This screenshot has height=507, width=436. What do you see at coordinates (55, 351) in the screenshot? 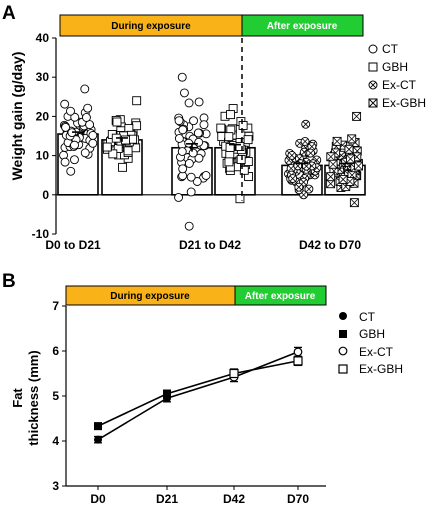
I see `panel-b-ytick-label-3: 6` at bounding box center [55, 351].